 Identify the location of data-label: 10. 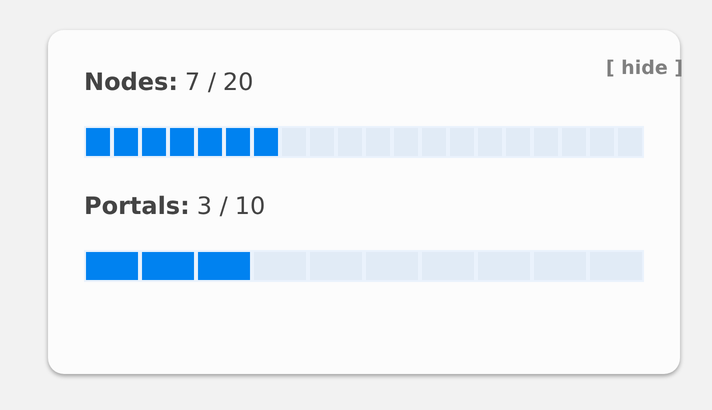
(250, 206).